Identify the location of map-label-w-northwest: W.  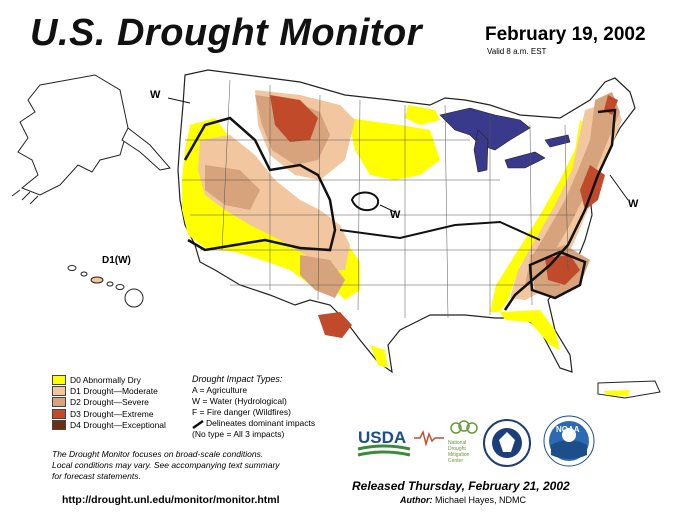
(155, 95).